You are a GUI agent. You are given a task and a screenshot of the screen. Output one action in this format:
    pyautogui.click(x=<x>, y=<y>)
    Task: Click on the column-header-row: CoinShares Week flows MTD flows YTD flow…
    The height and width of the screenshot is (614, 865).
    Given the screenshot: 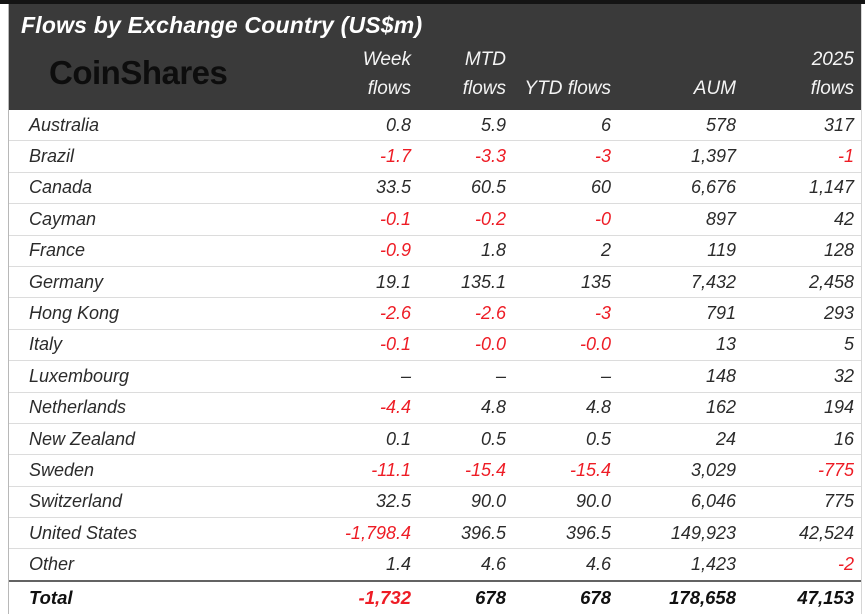 What is the action you would take?
    pyautogui.click(x=437, y=73)
    